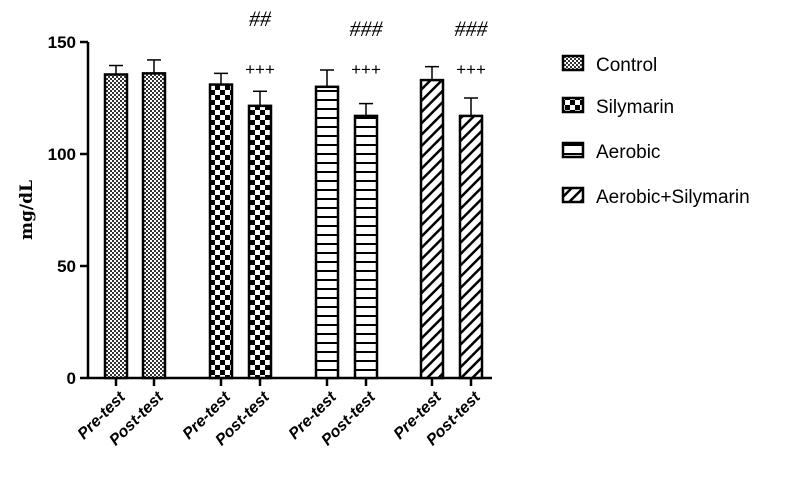  Describe the element at coordinates (673, 197) in the screenshot. I see `legend-label: Aerobic+Silymarin` at that location.